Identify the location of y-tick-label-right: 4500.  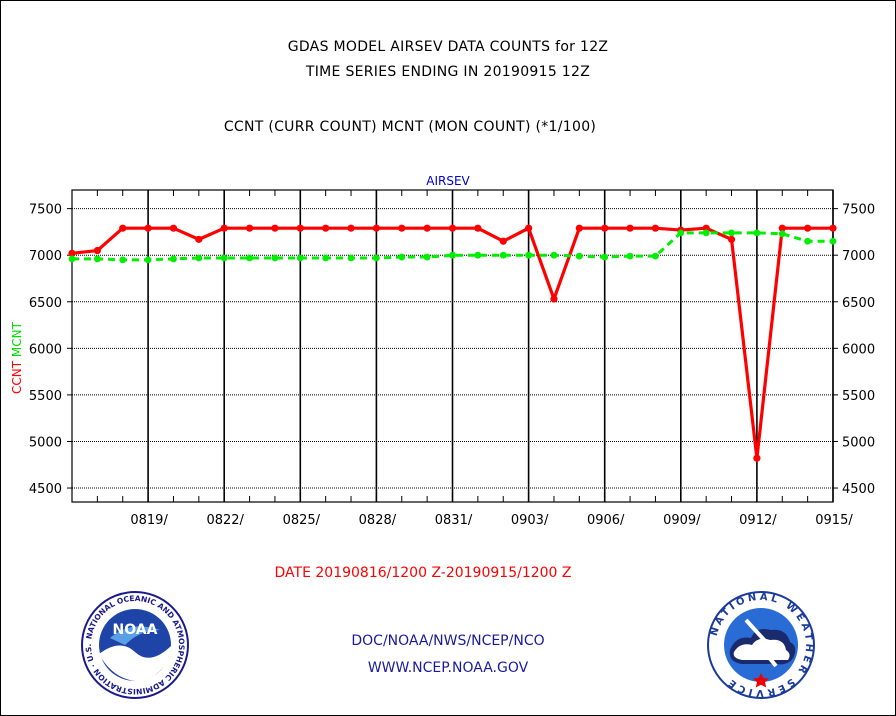
(858, 489).